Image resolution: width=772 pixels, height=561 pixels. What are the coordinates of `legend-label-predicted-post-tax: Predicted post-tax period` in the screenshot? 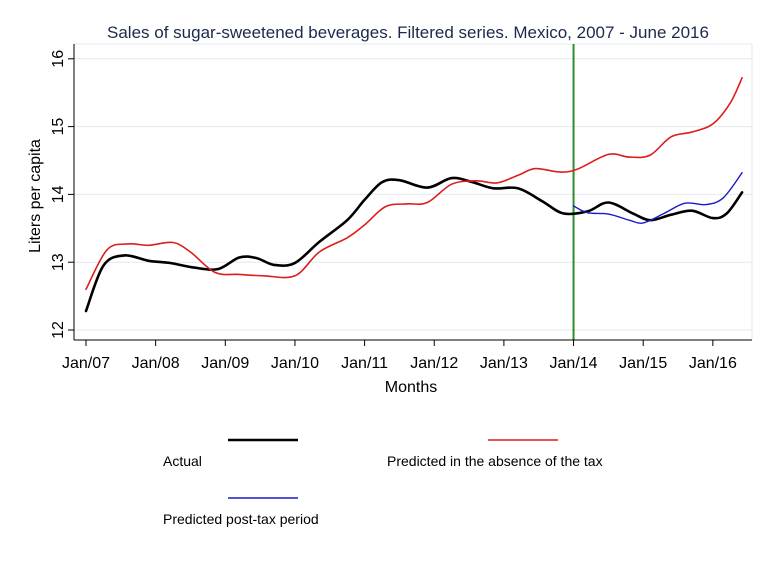 It's located at (241, 519).